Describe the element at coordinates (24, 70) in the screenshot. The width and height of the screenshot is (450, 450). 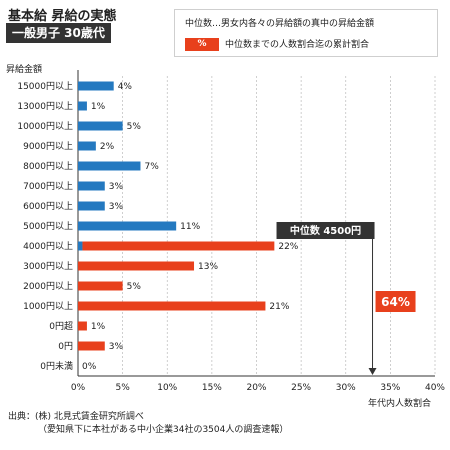
I see `y-axis-label: 昇給金額` at that location.